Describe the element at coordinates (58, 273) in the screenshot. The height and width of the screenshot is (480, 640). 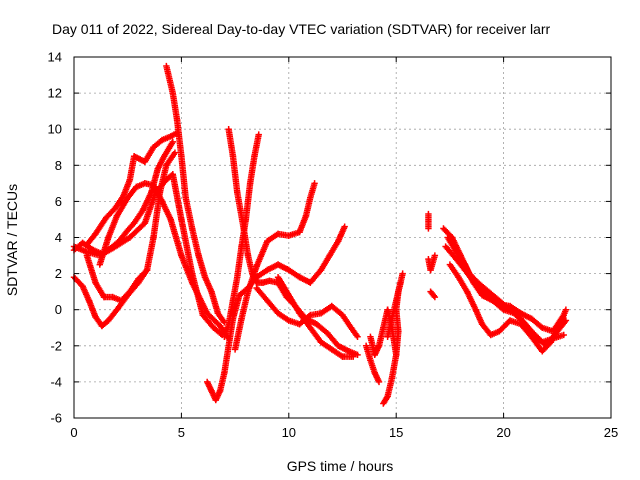
I see `y-tick-label: 2` at that location.